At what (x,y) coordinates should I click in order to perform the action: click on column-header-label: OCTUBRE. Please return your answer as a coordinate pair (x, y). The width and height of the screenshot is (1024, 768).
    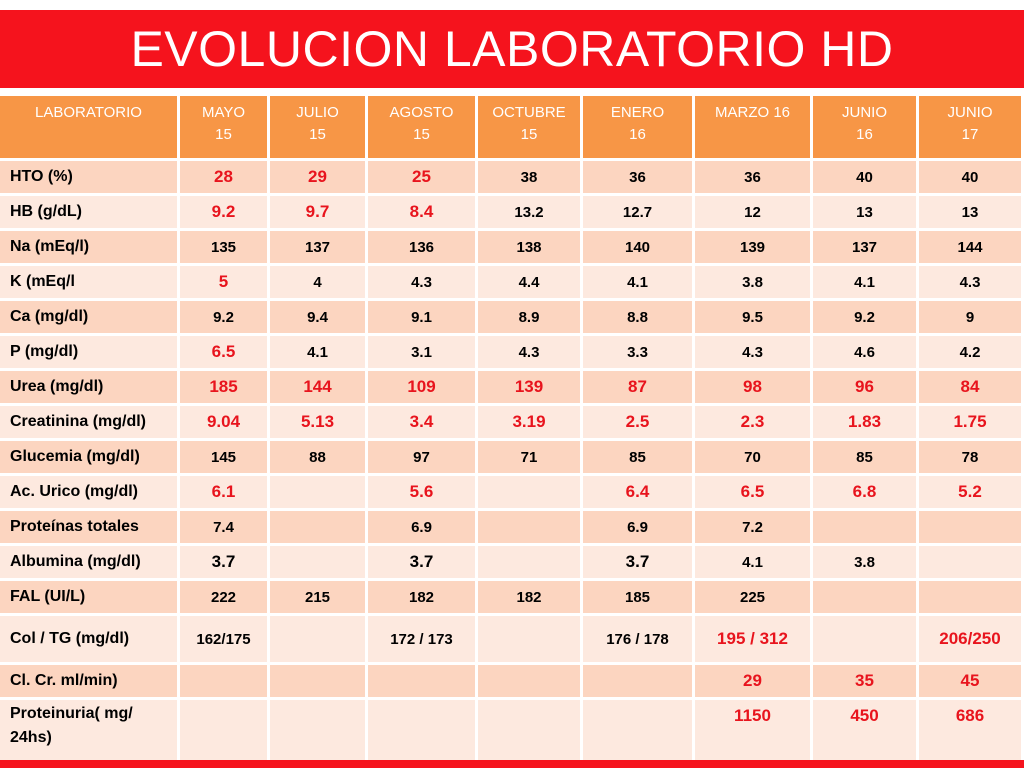
    Looking at the image, I should click on (529, 112).